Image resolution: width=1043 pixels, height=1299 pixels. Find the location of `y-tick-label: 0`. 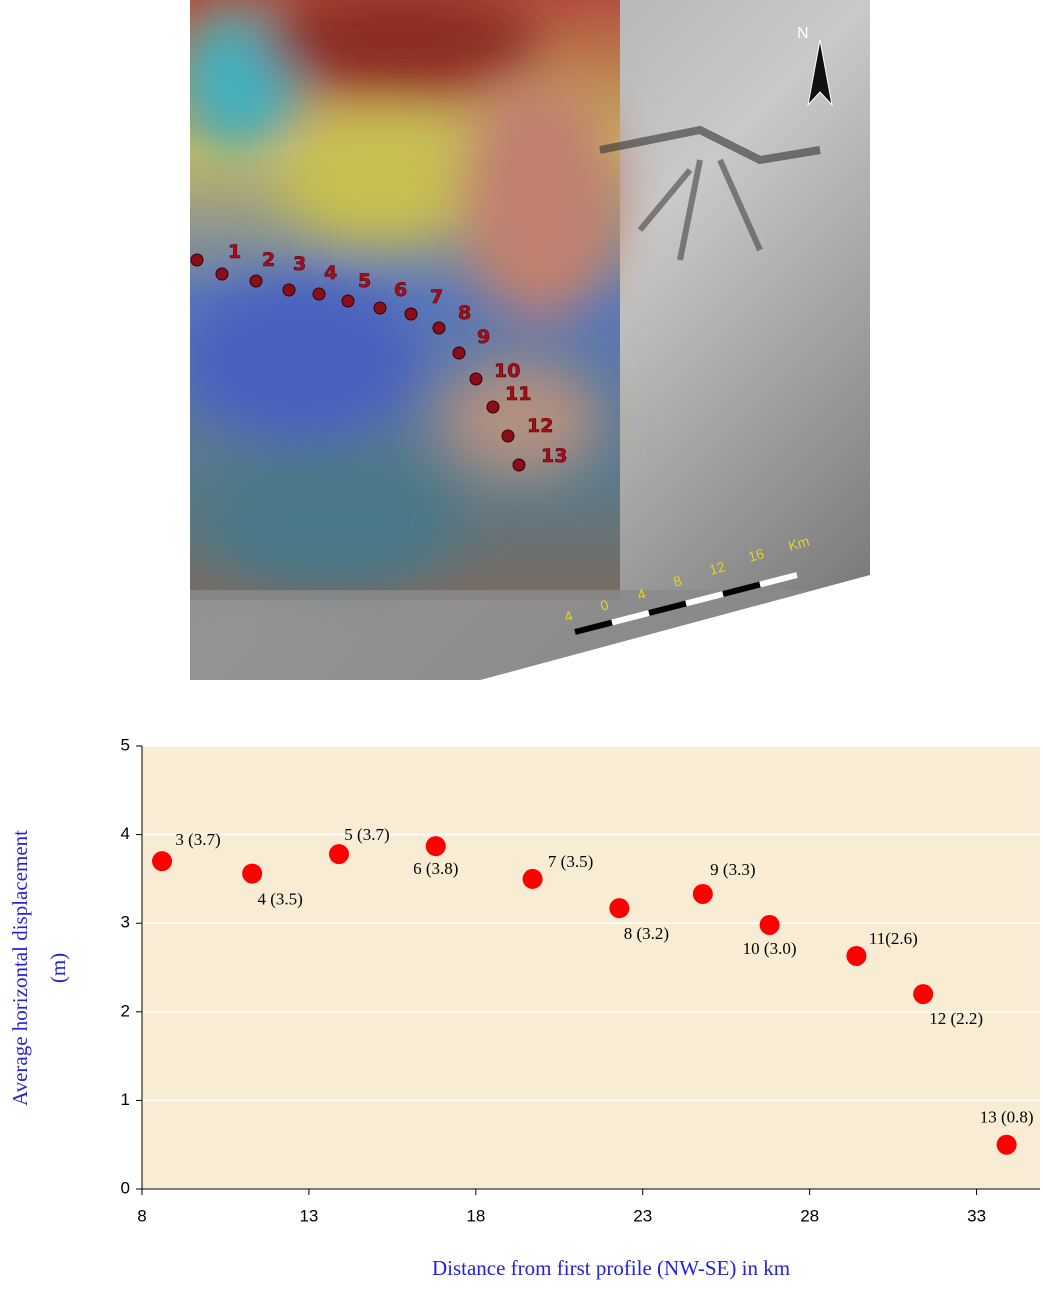

y-tick-label: 0 is located at coordinates (125, 1187).